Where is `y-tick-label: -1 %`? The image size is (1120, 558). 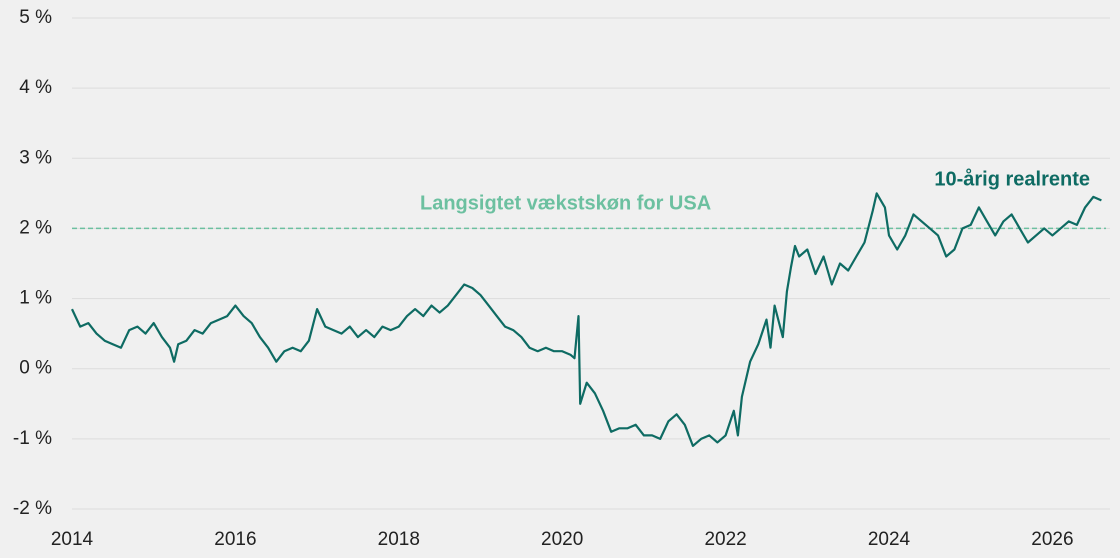 y-tick-label: -1 % is located at coordinates (32, 438).